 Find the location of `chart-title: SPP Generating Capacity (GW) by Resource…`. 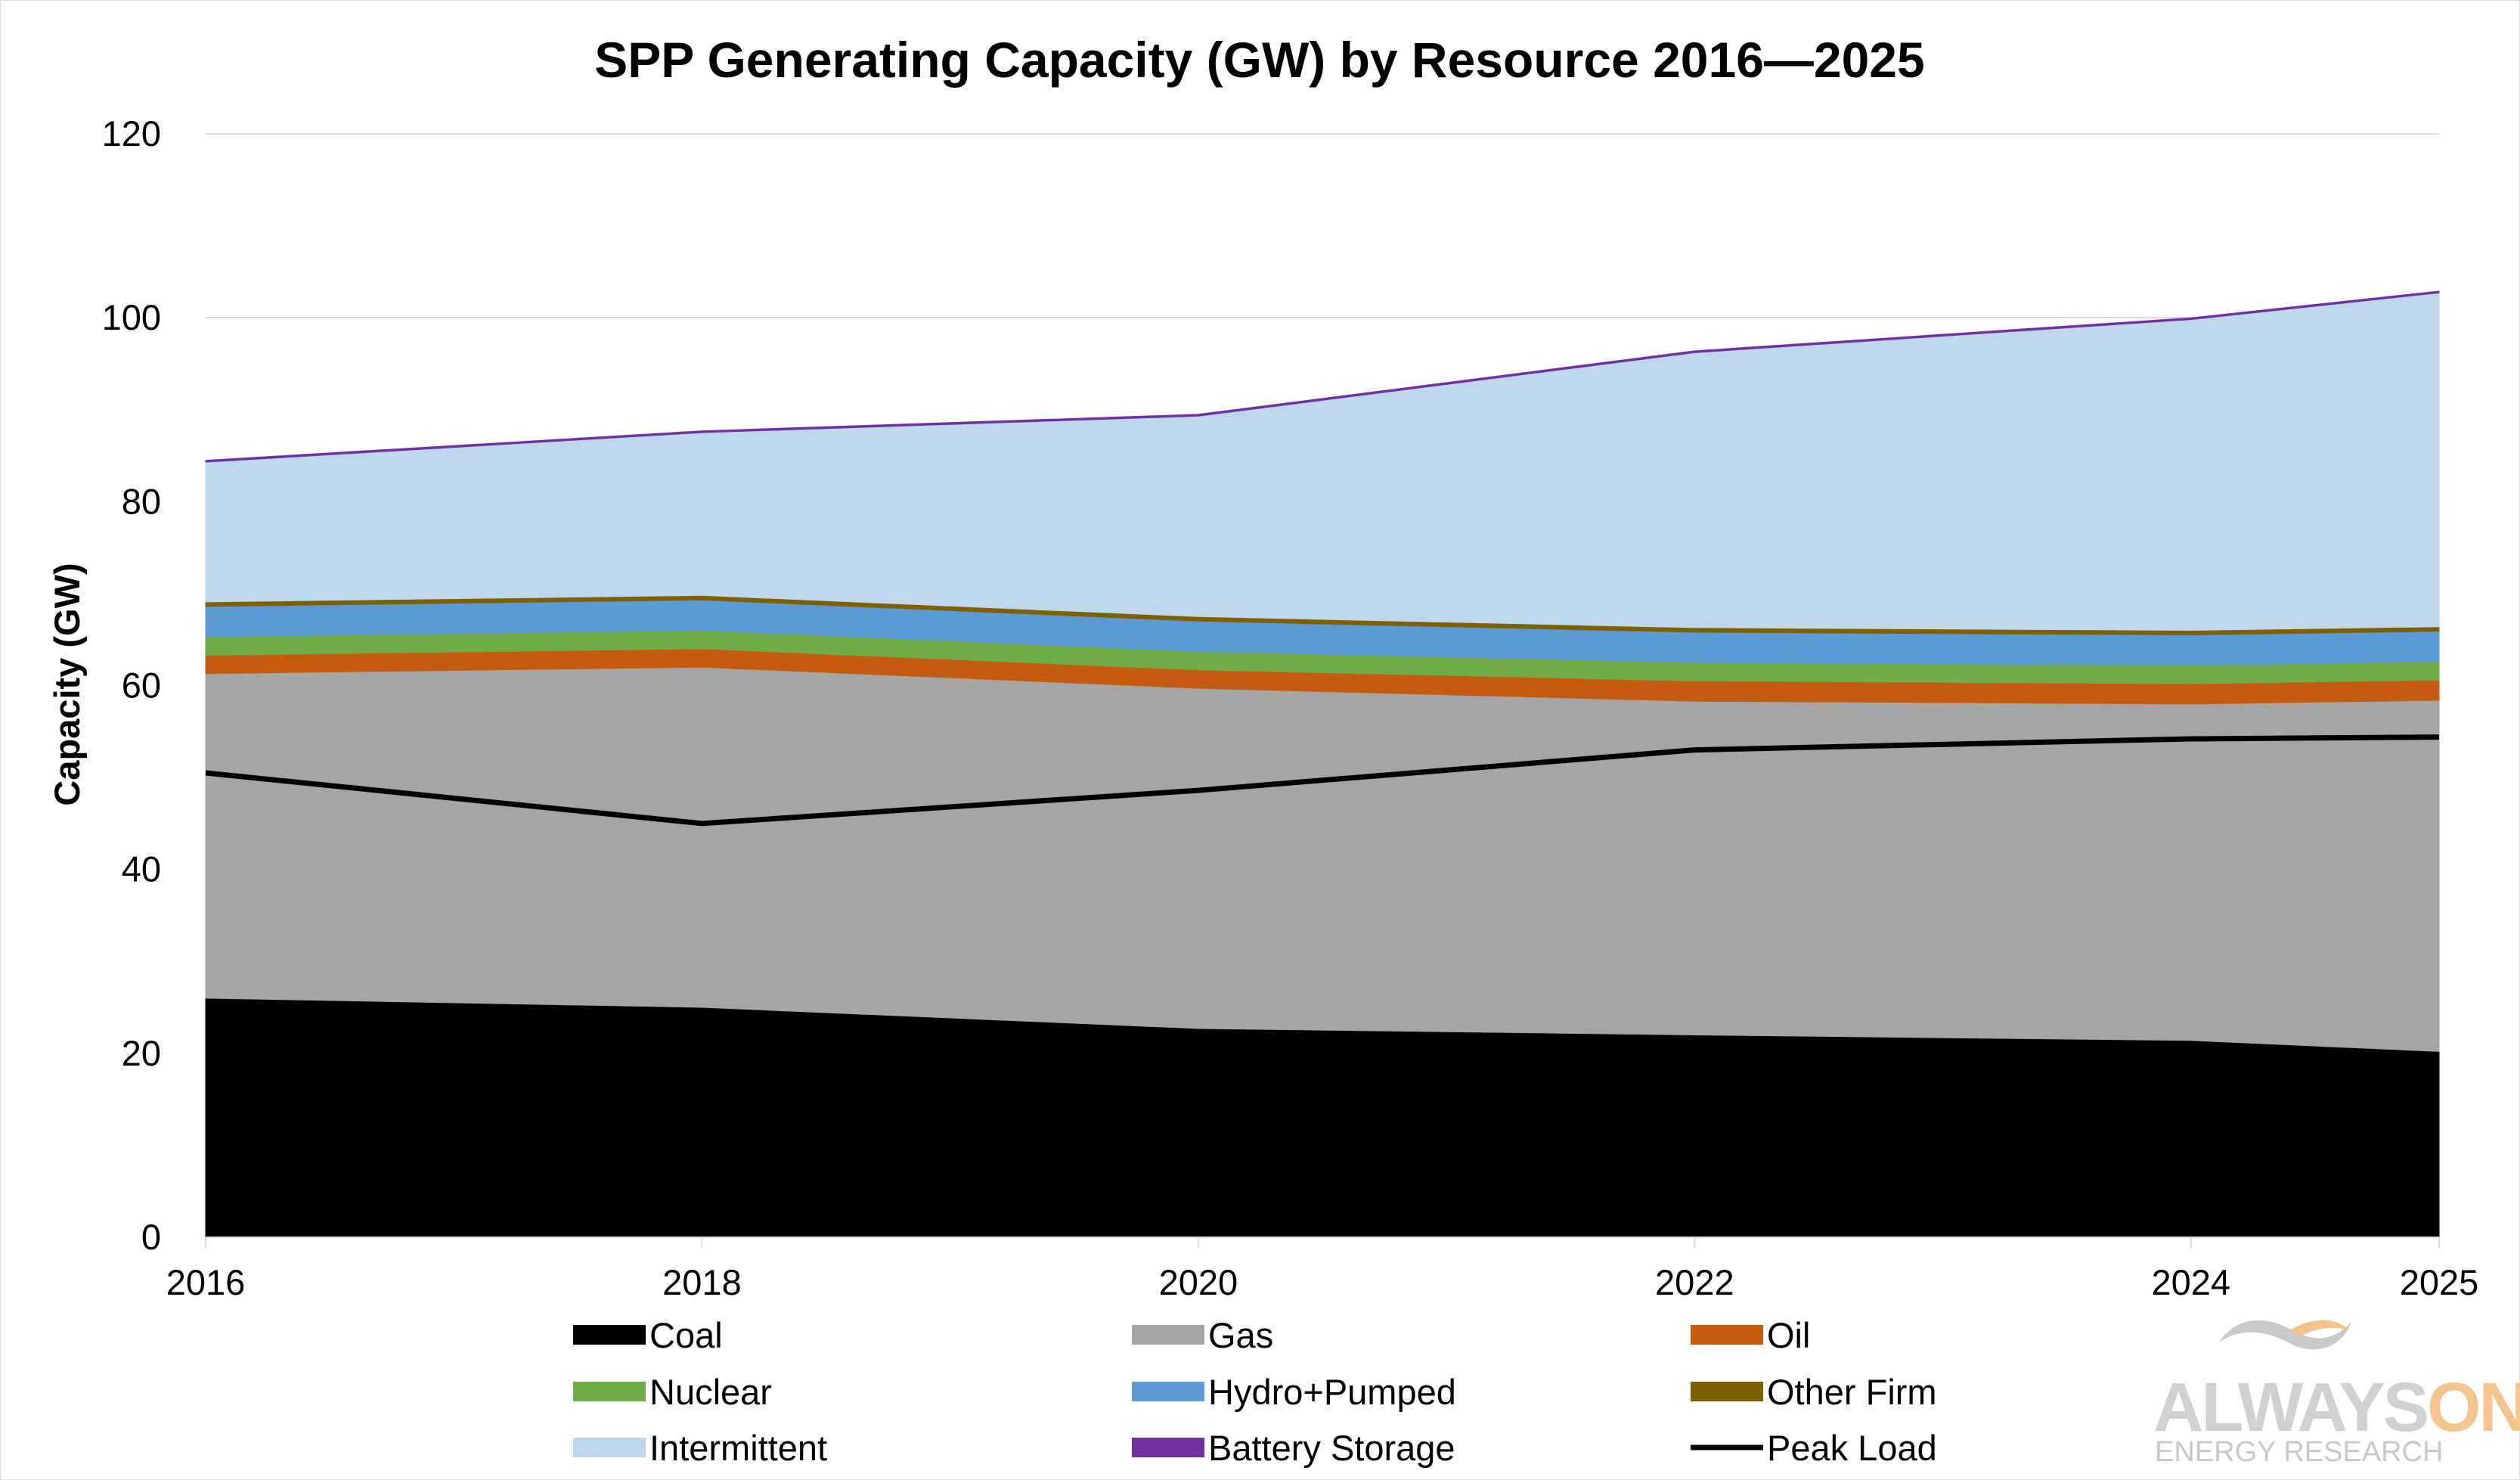

chart-title: SPP Generating Capacity (GW) by Resource… is located at coordinates (1259, 60).